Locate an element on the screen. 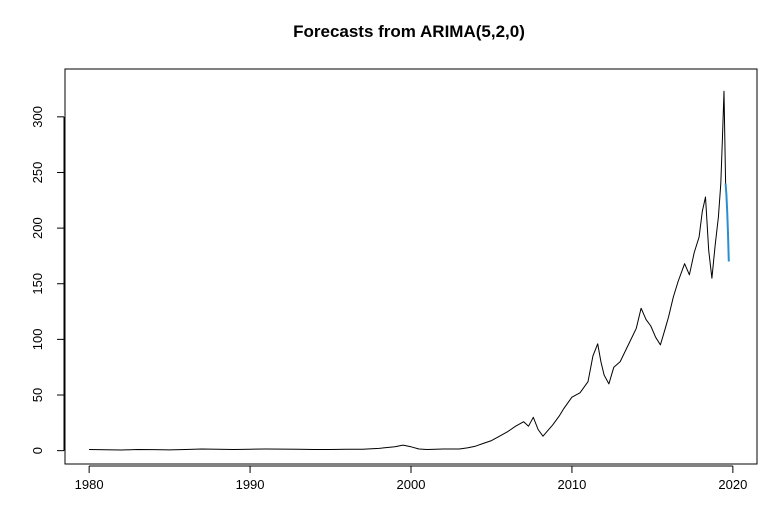 The image size is (780, 522). x-tick-label: 2000 is located at coordinates (411, 484).